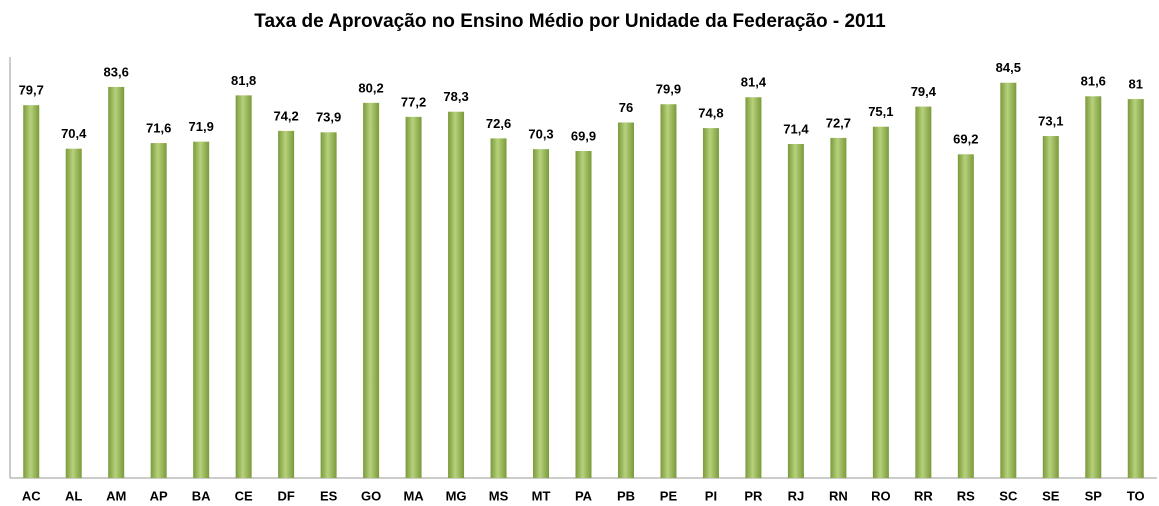  What do you see at coordinates (1008, 67) in the screenshot?
I see `value-label: 84,5` at bounding box center [1008, 67].